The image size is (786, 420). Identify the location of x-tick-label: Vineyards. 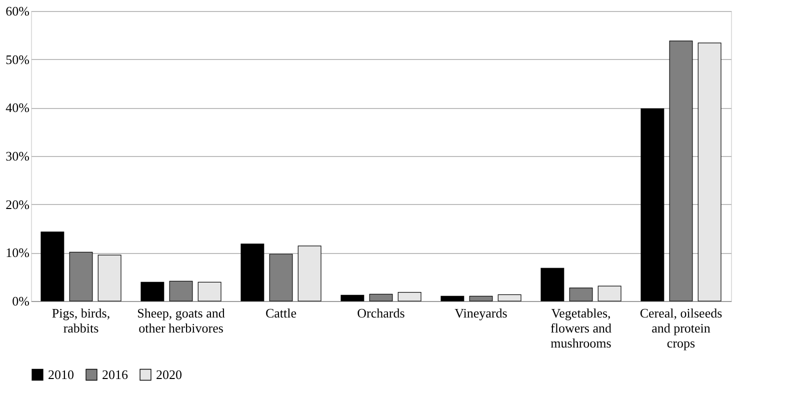
(481, 313).